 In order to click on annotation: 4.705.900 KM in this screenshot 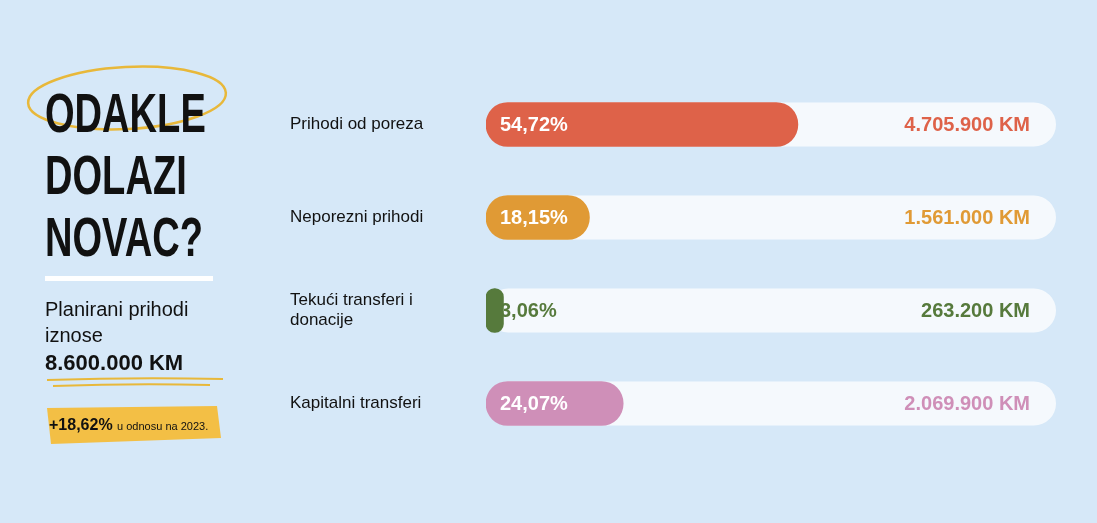, I will do `click(967, 124)`.